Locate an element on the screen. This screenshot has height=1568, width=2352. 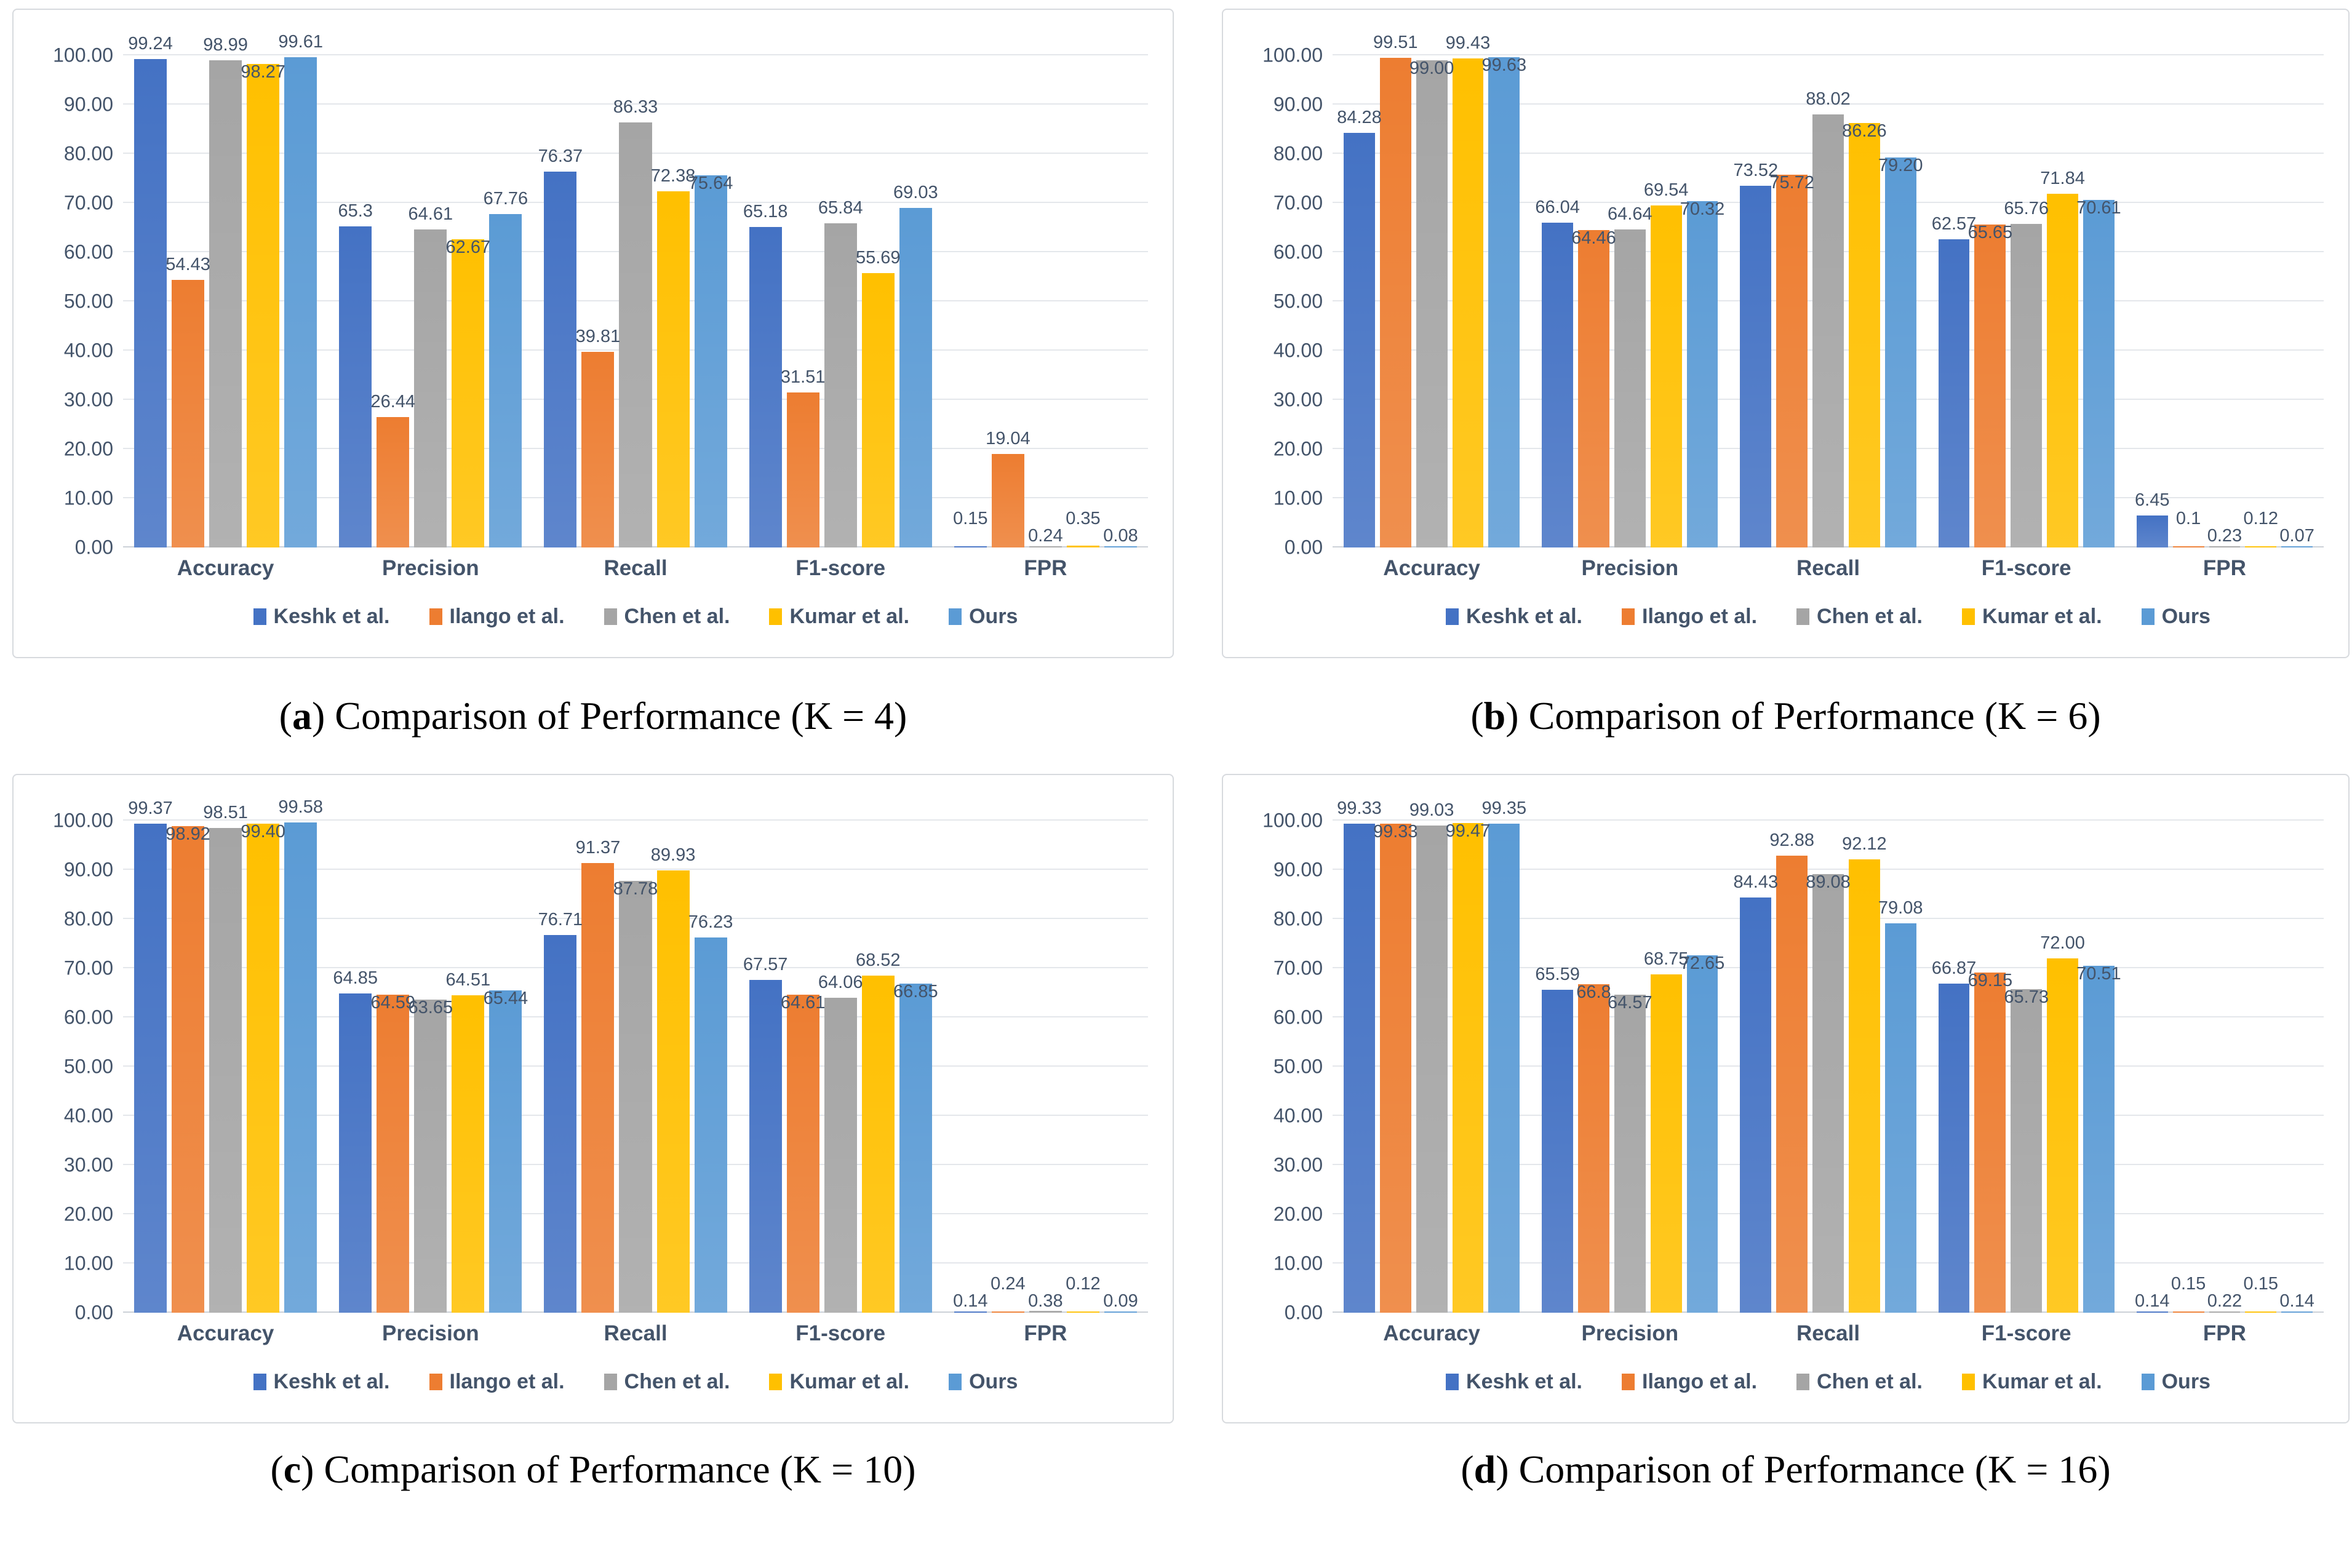
bar-value-label: 67.57 is located at coordinates (765, 965).